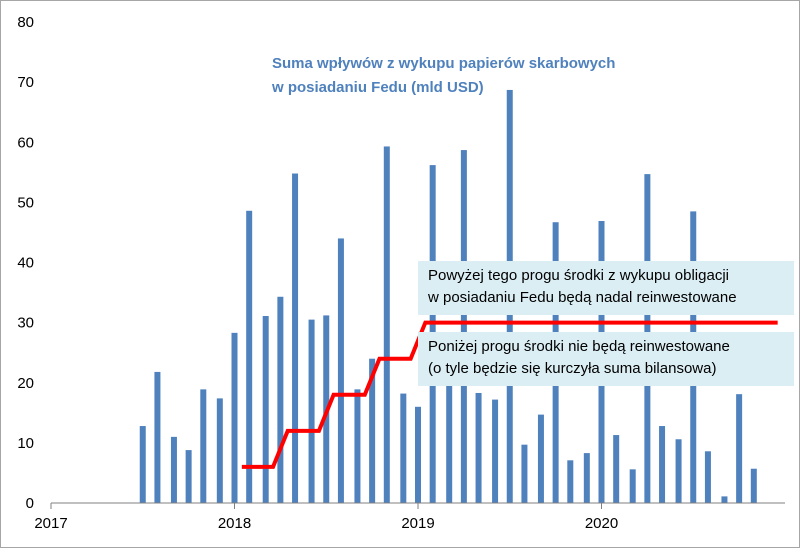 This screenshot has height=548, width=800. Describe the element at coordinates (601, 523) in the screenshot. I see `x-tick-label: 2020` at that location.